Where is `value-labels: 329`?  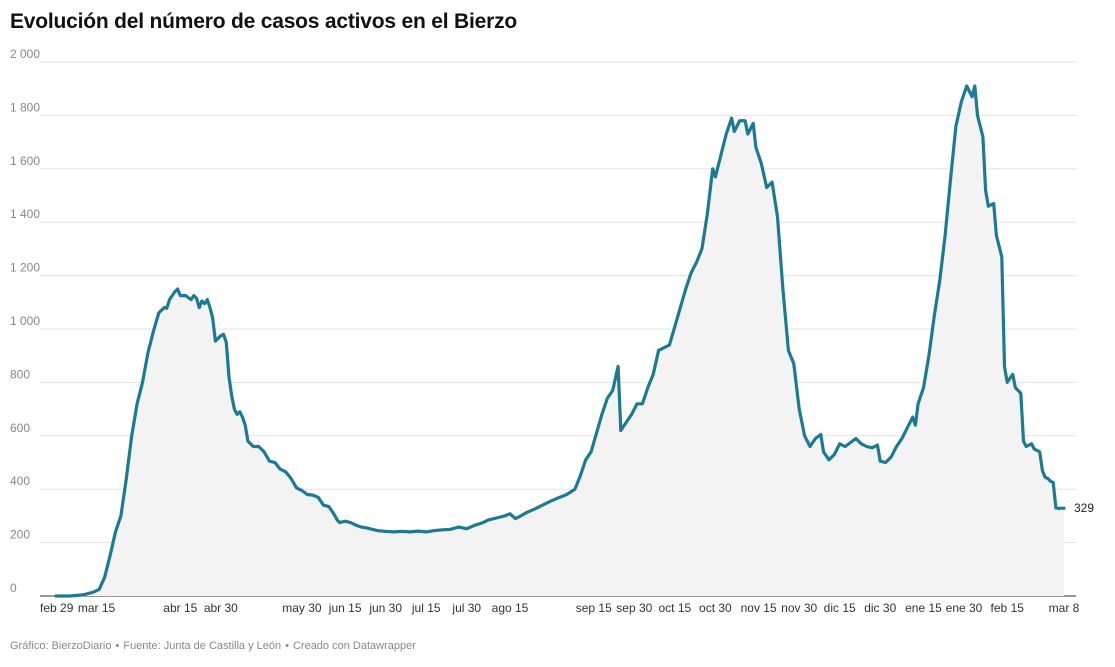
value-labels: 329 is located at coordinates (1084, 508).